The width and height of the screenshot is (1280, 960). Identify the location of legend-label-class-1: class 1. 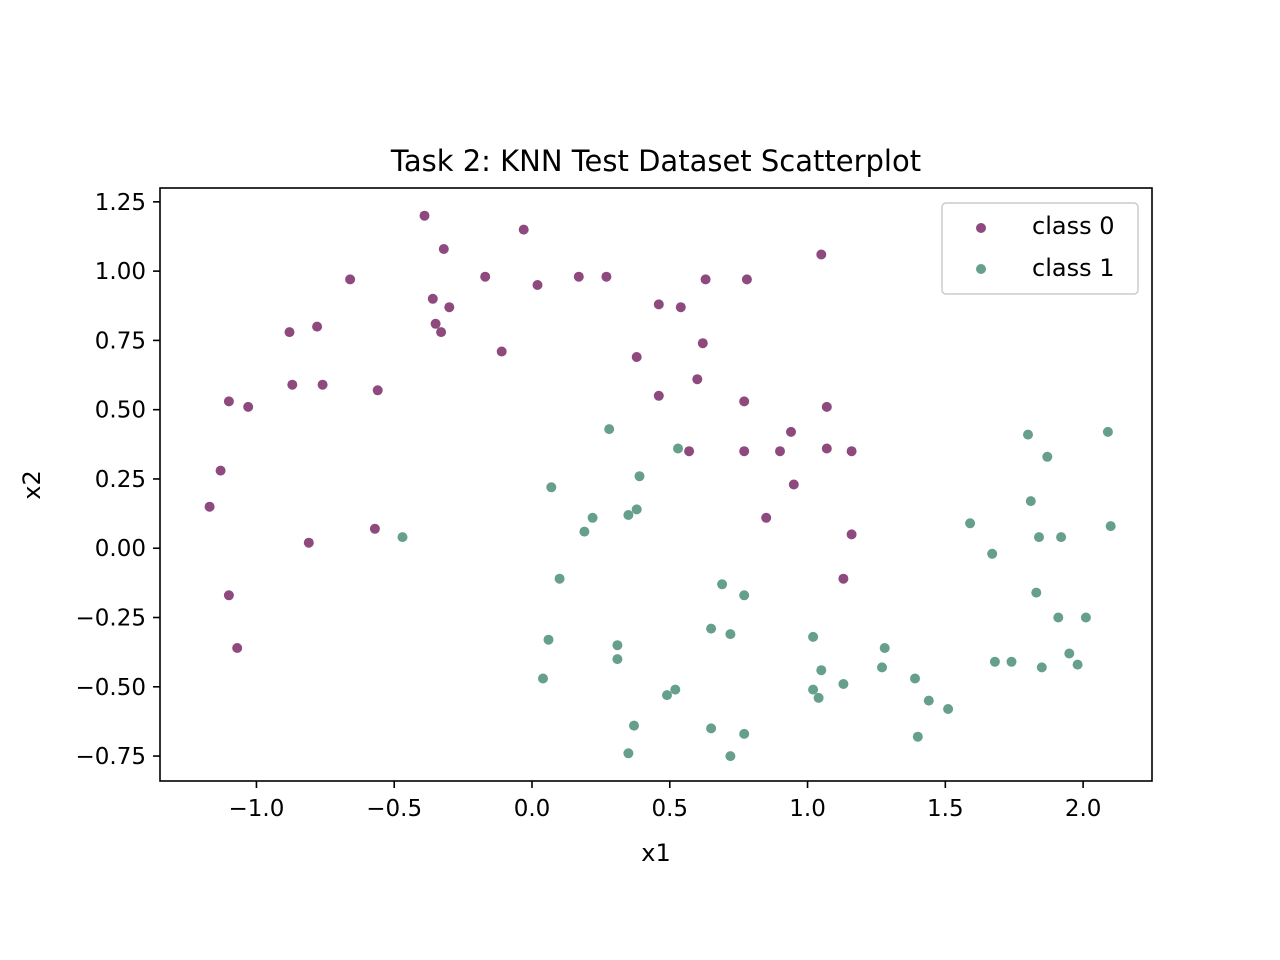
(1073, 268).